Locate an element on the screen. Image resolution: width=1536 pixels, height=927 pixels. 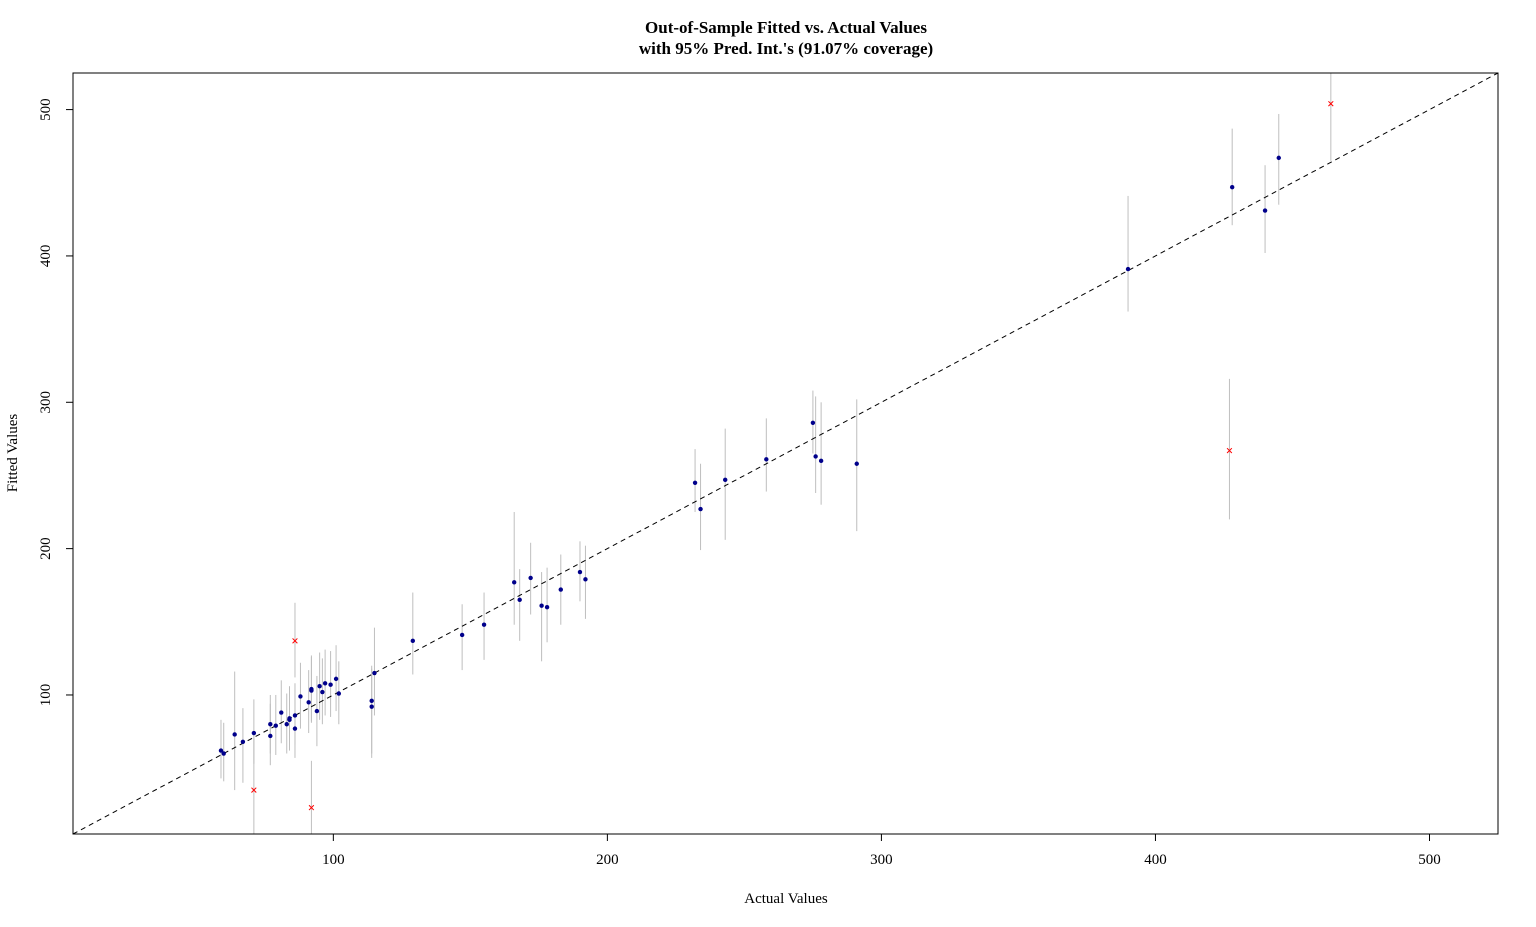
y-axis-label: Fitted Values is located at coordinates (13, 453).